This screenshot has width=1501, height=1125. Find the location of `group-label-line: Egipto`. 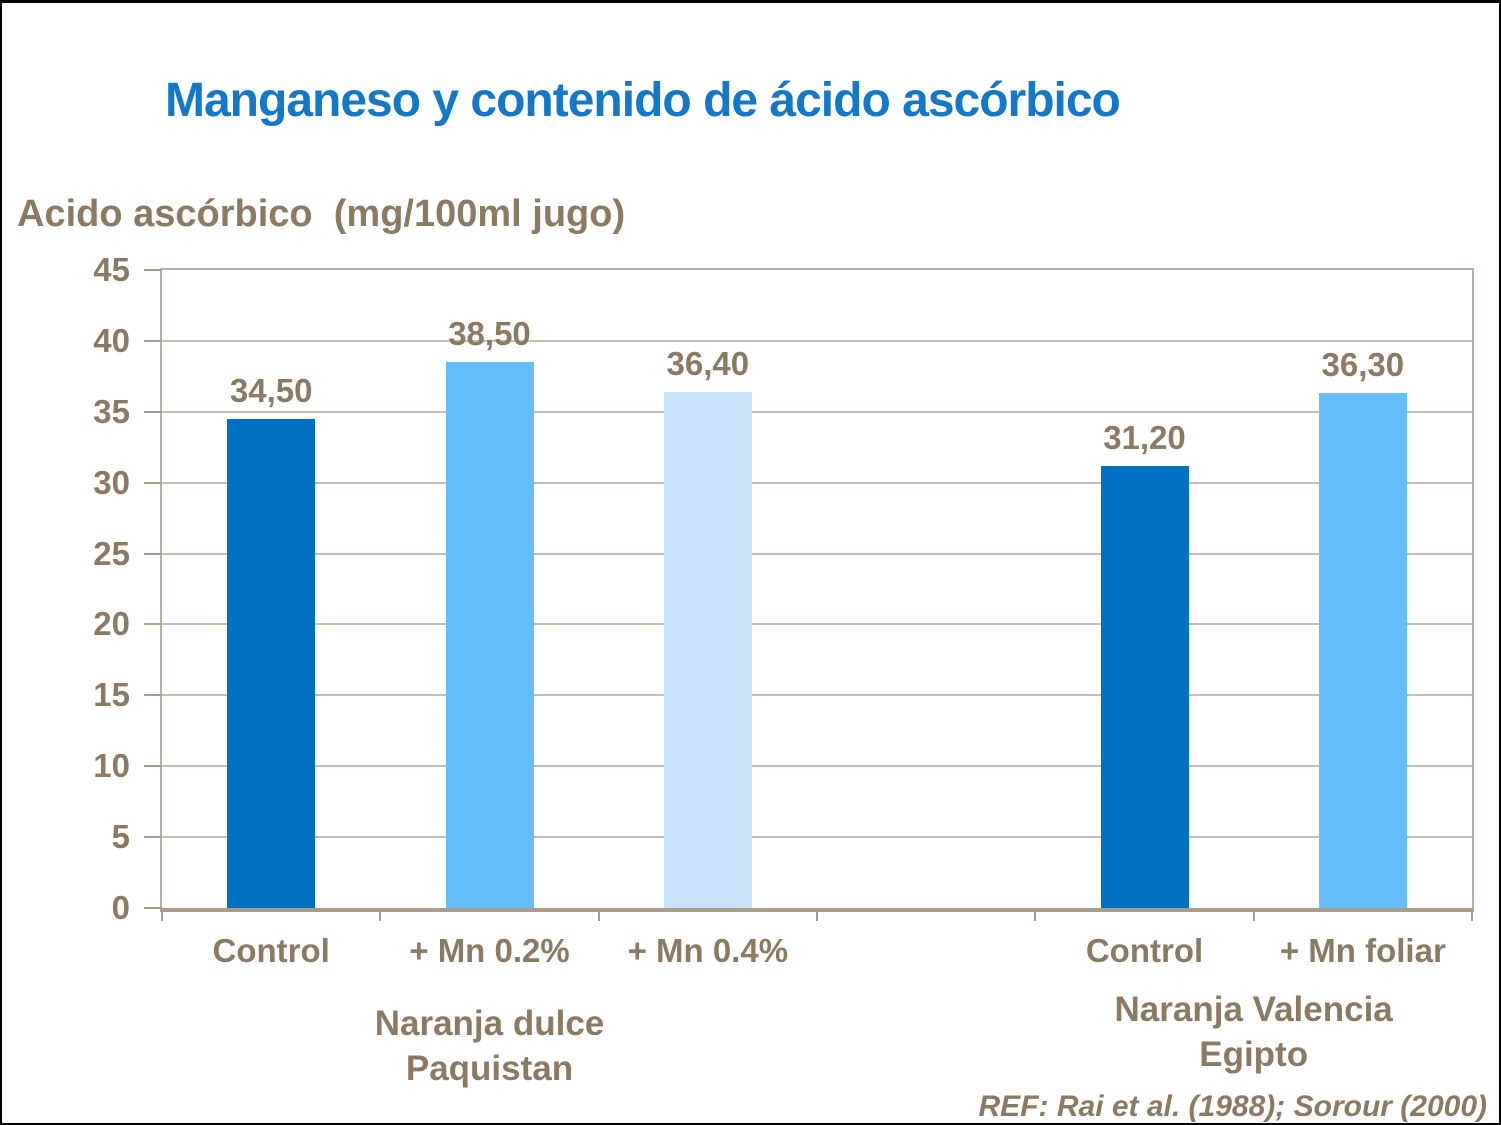

group-label-line: Egipto is located at coordinates (1254, 1054).